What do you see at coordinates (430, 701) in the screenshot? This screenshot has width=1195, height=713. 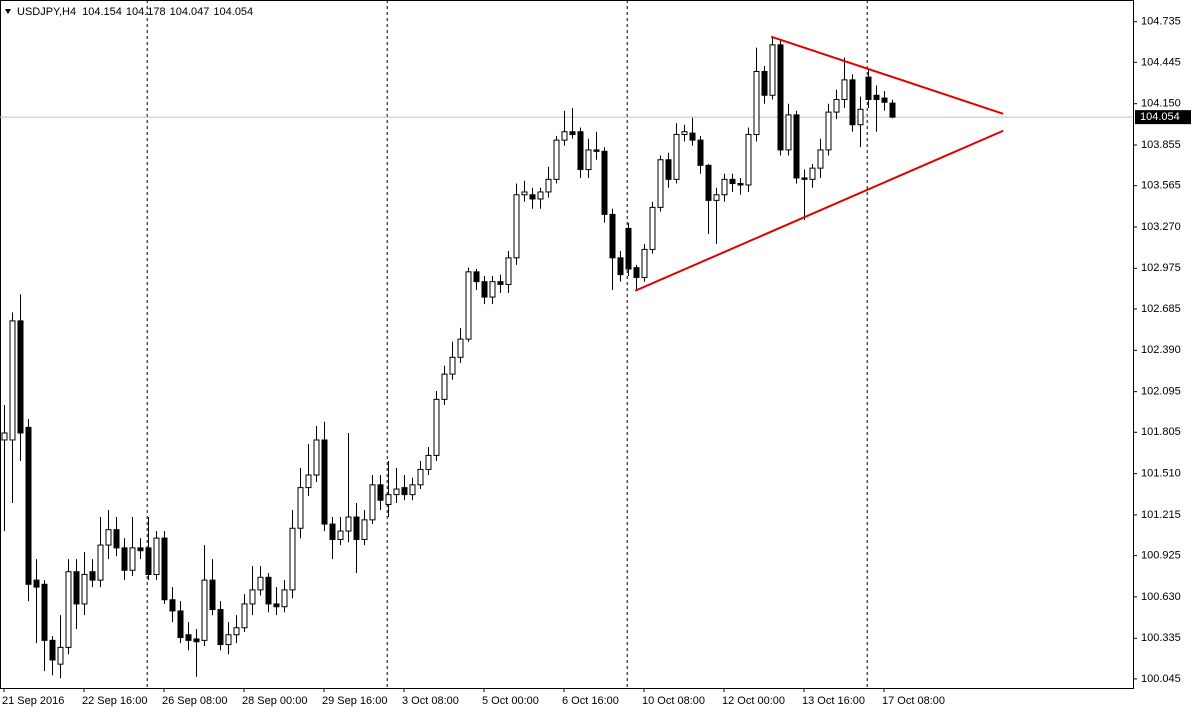 I see `x-tick-label: 3 Oct 08:00` at bounding box center [430, 701].